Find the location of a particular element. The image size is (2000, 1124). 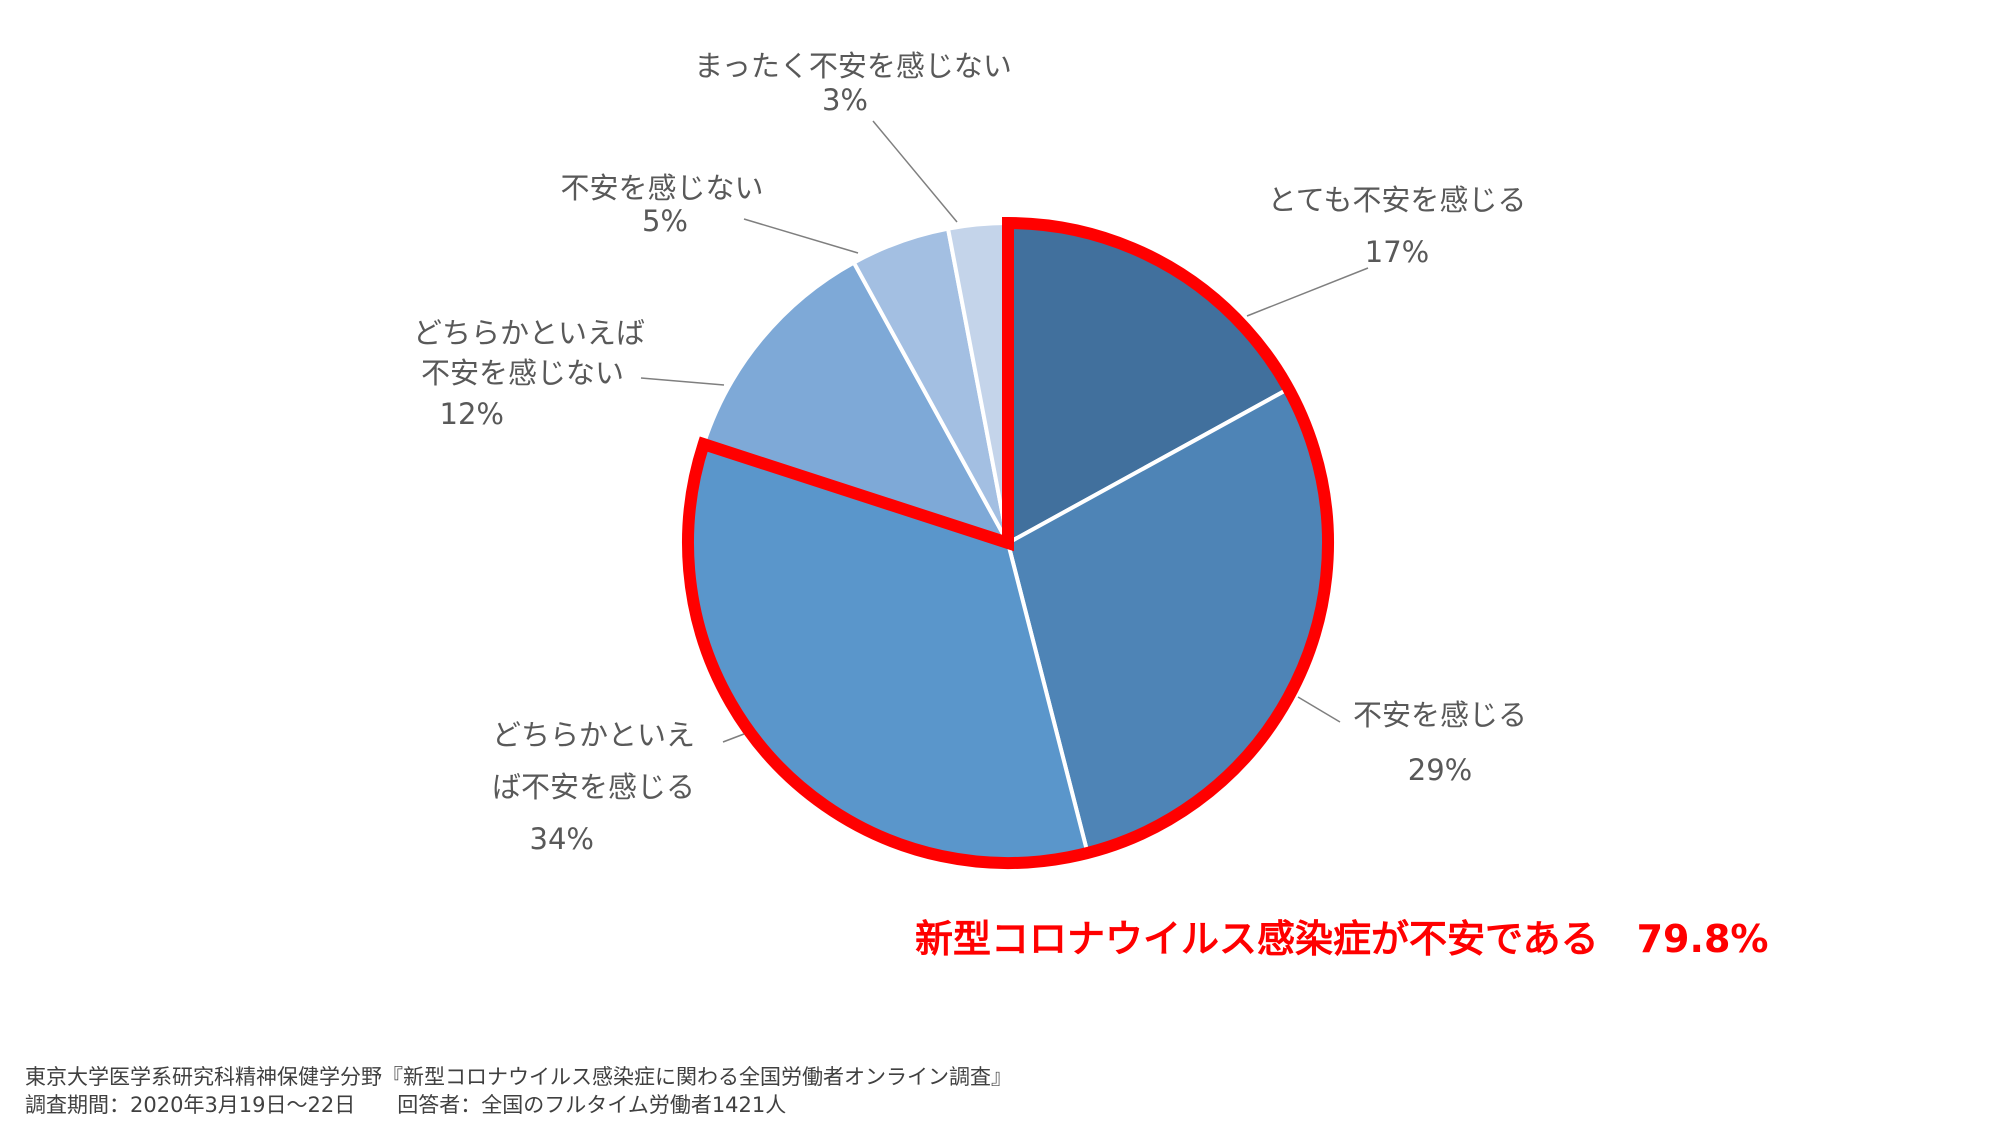

slice-label-2-1: ば不安を感じる is located at coordinates (593, 787).